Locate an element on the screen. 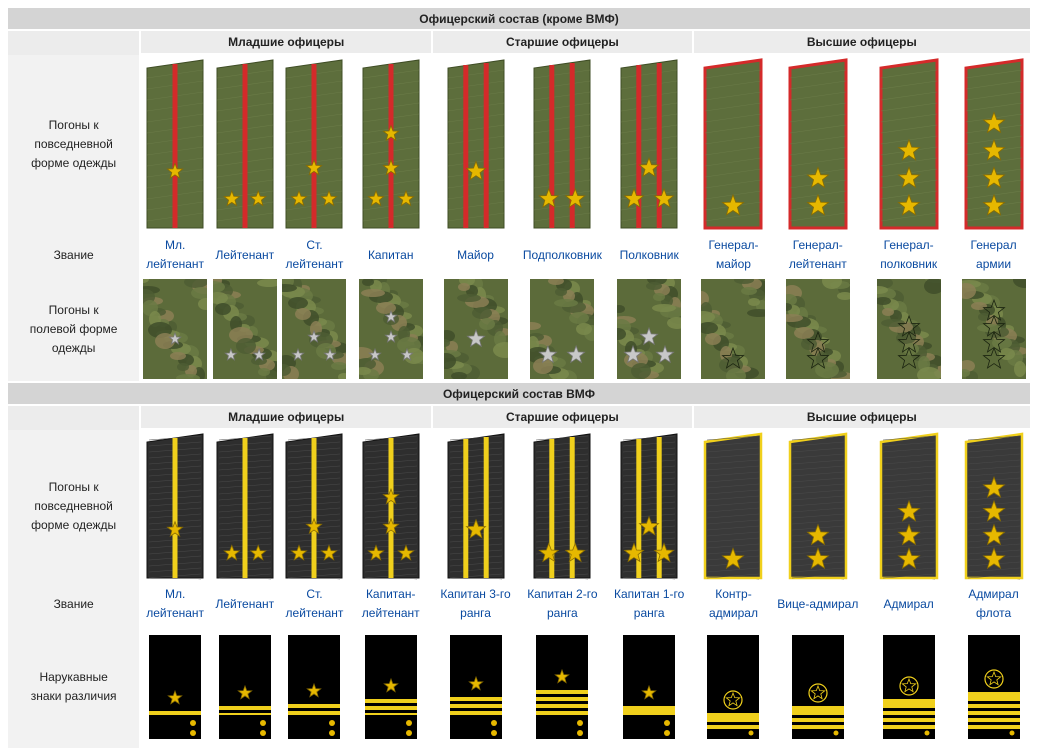  rank-link: Полковник is located at coordinates (649, 254).